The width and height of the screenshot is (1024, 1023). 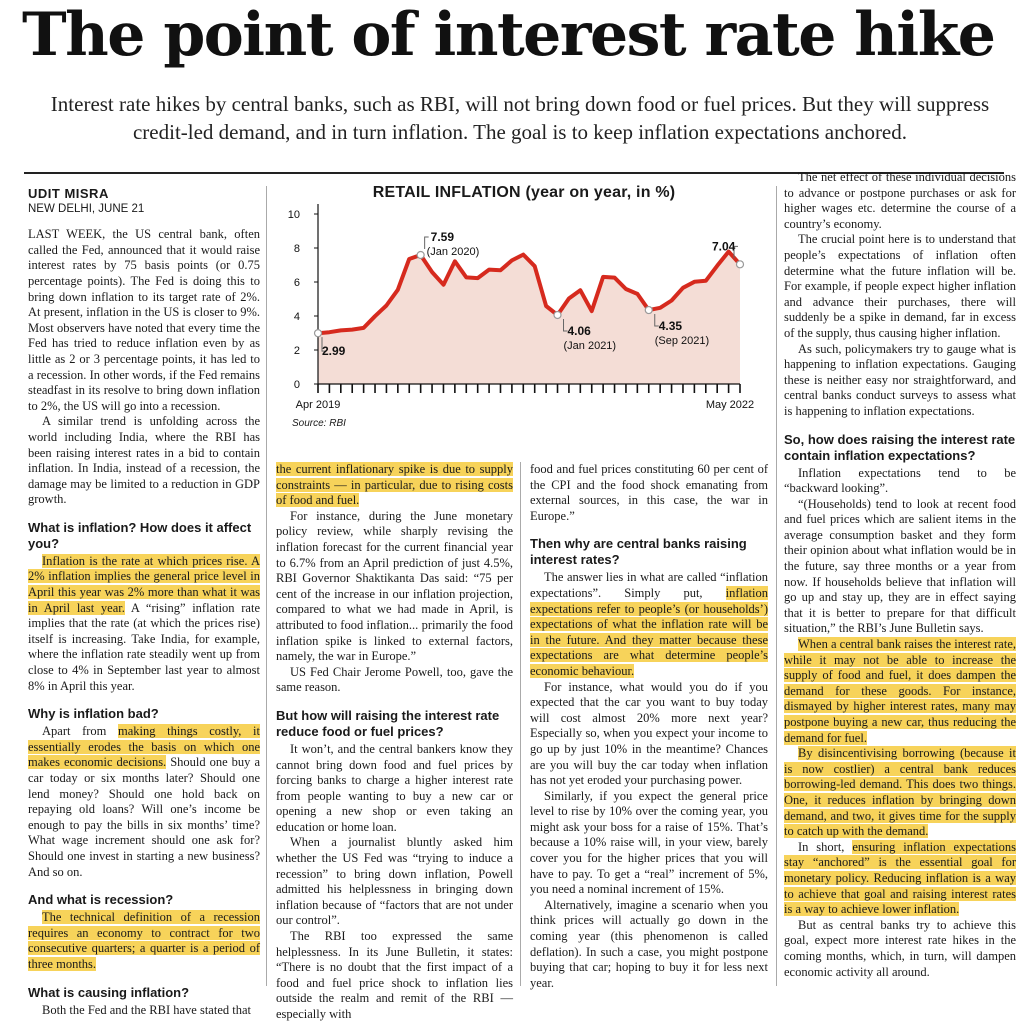 I want to click on subheading: And what is recession?, so click(x=101, y=900).